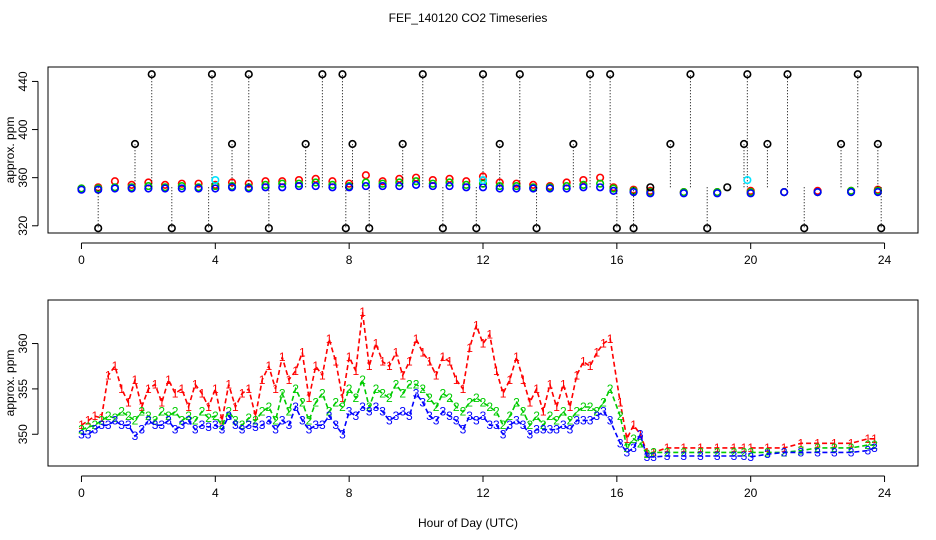 The width and height of the screenshot is (936, 540). Describe the element at coordinates (215, 493) in the screenshot. I see `bottom-x-tick-label: 4` at that location.